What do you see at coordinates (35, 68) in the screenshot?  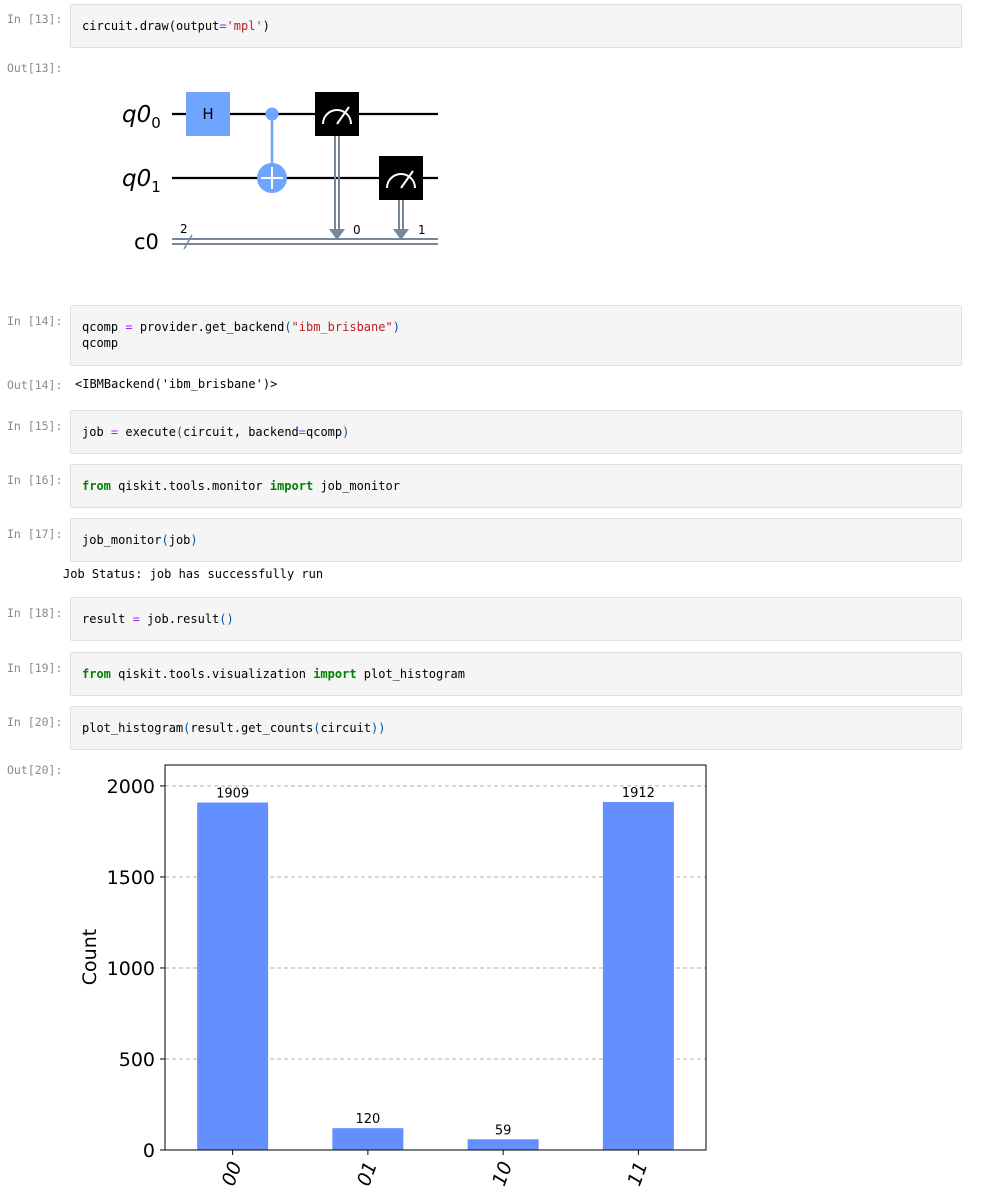 I see `out-prompt-13: Out[13]:` at bounding box center [35, 68].